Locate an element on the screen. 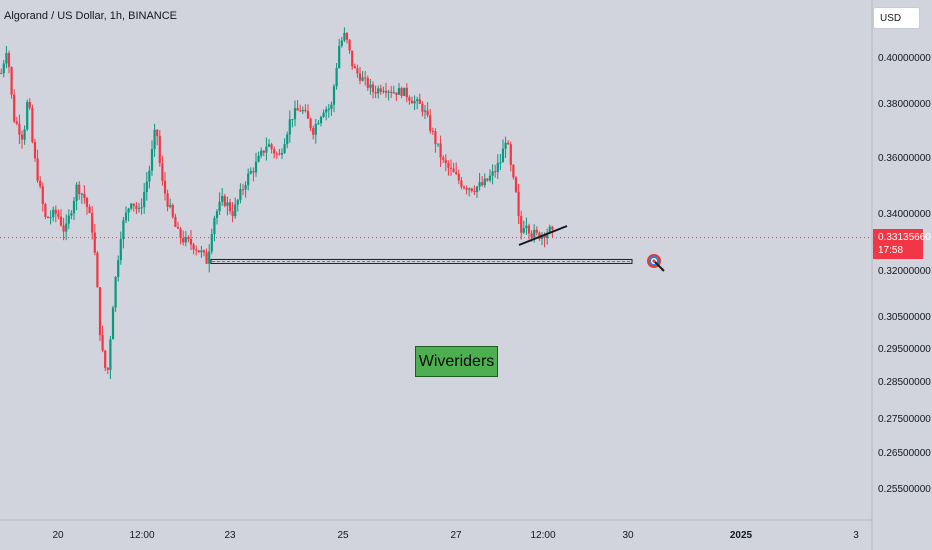 The height and width of the screenshot is (550, 932). last-price-value: 0.33135660 is located at coordinates (904, 237).